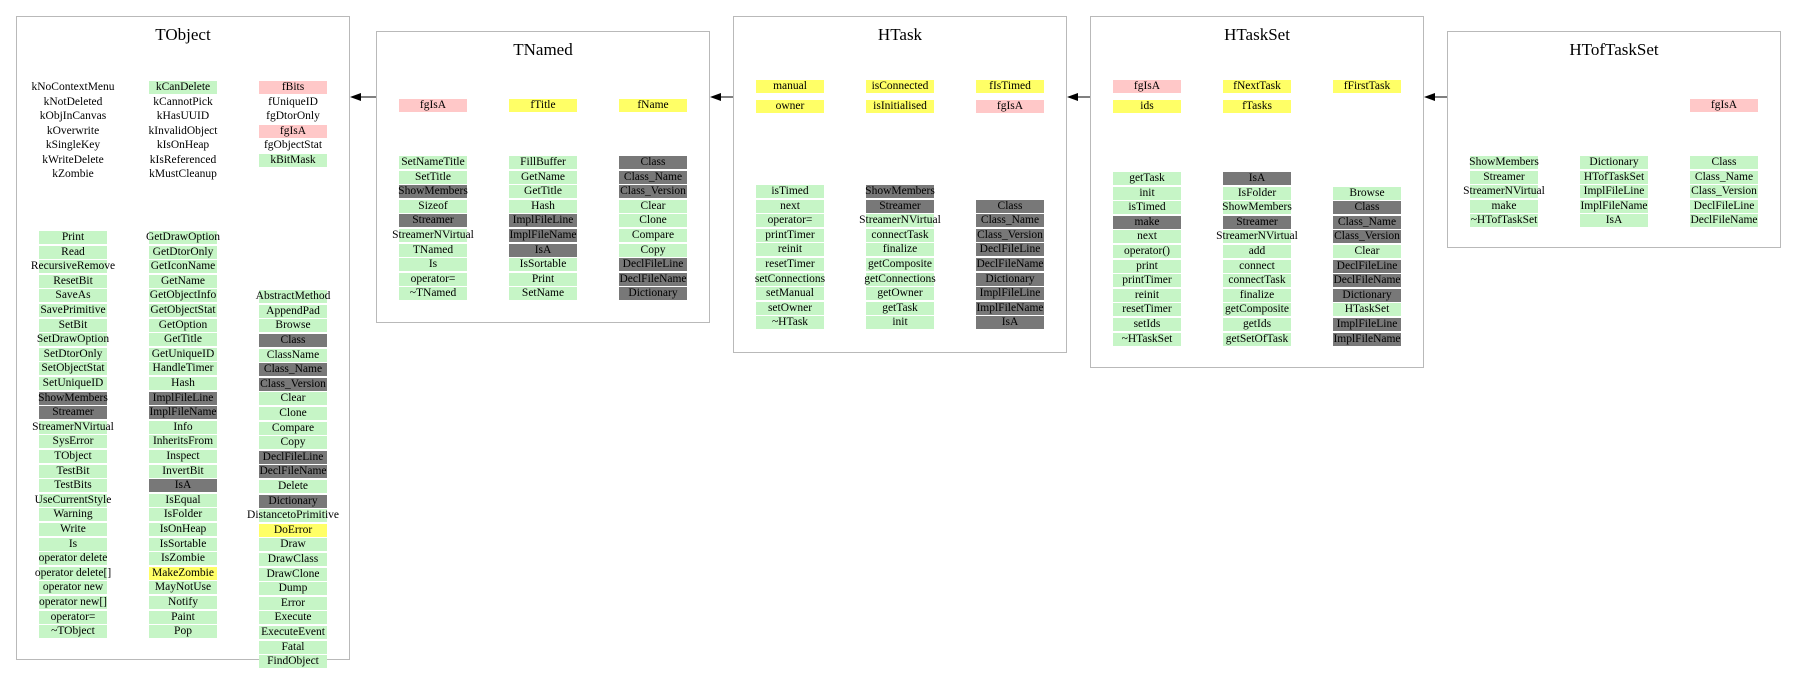 This screenshot has height=687, width=1795. What do you see at coordinates (1010, 279) in the screenshot?
I see `method-dictionary: Dictionary` at bounding box center [1010, 279].